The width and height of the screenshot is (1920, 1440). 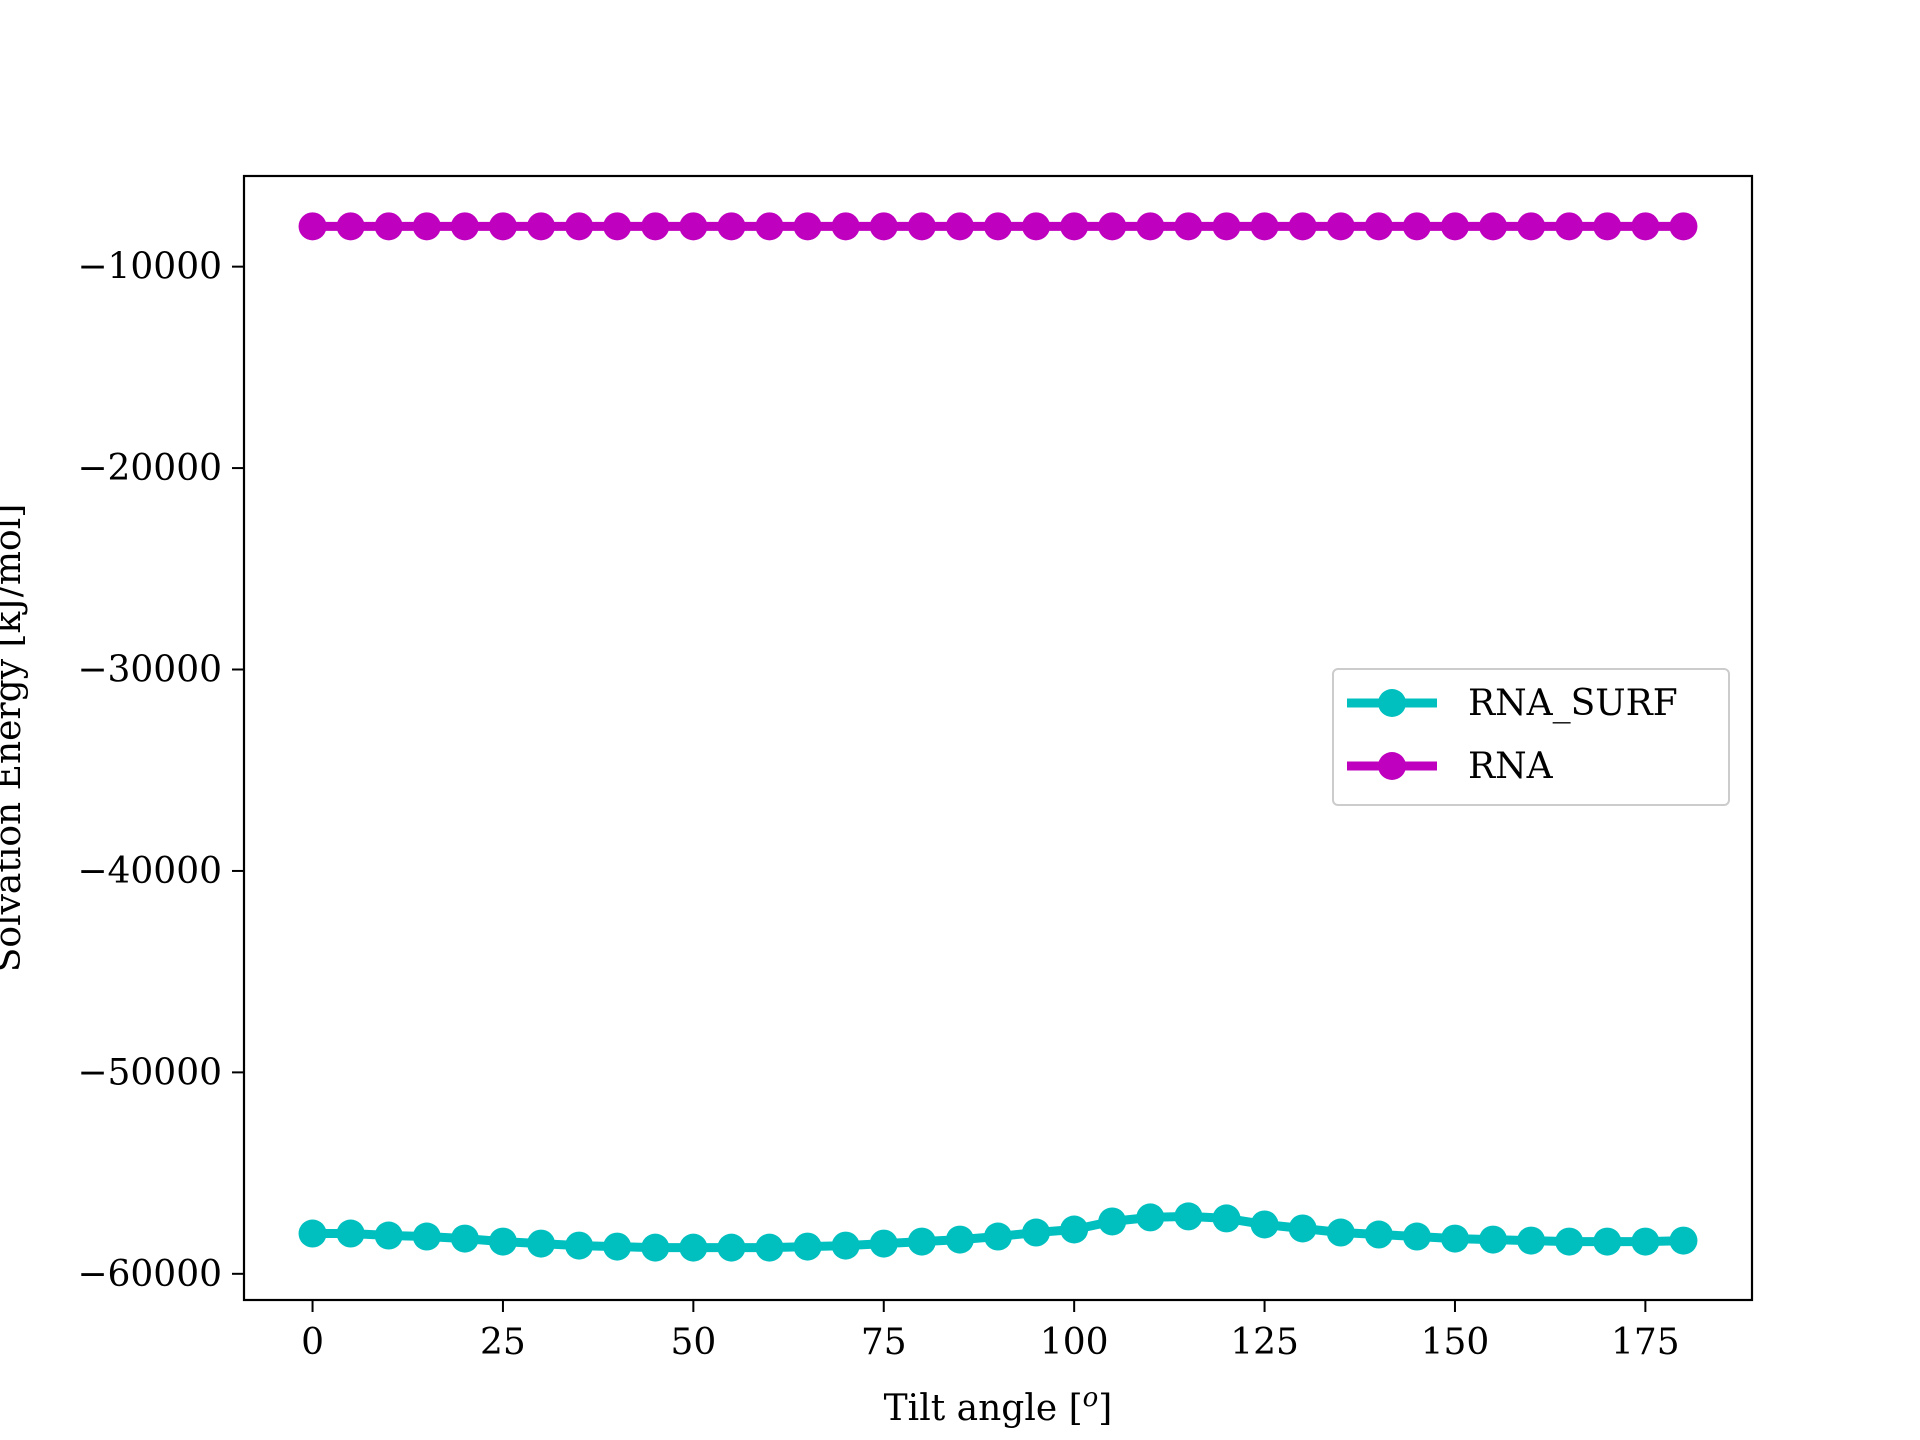 I want to click on x-axis-label-superscript: o, so click(x=1091, y=1398).